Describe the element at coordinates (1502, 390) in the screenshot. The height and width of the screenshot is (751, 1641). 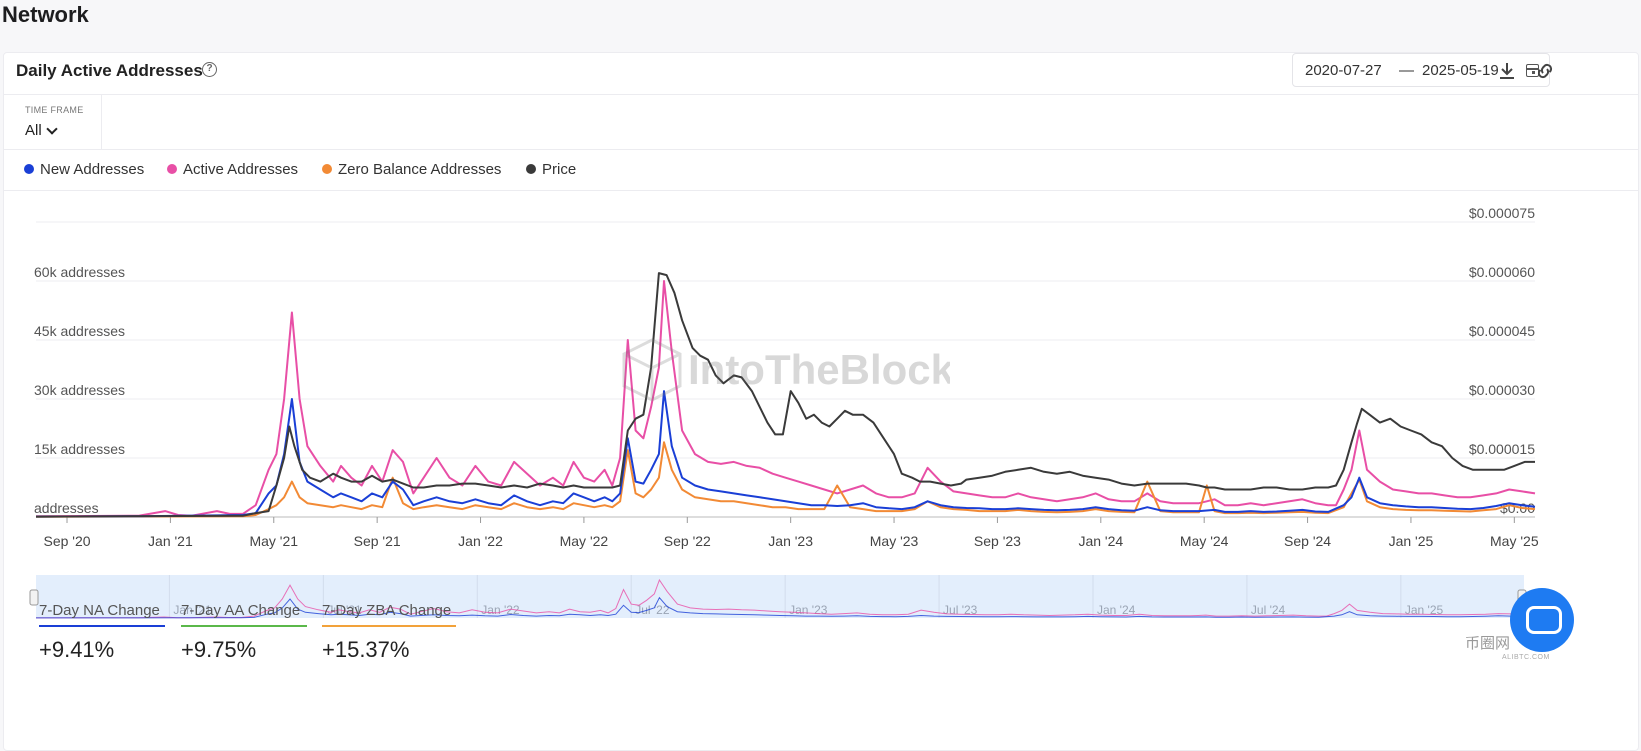
I see `y-right-tick-label: $0.000030` at that location.